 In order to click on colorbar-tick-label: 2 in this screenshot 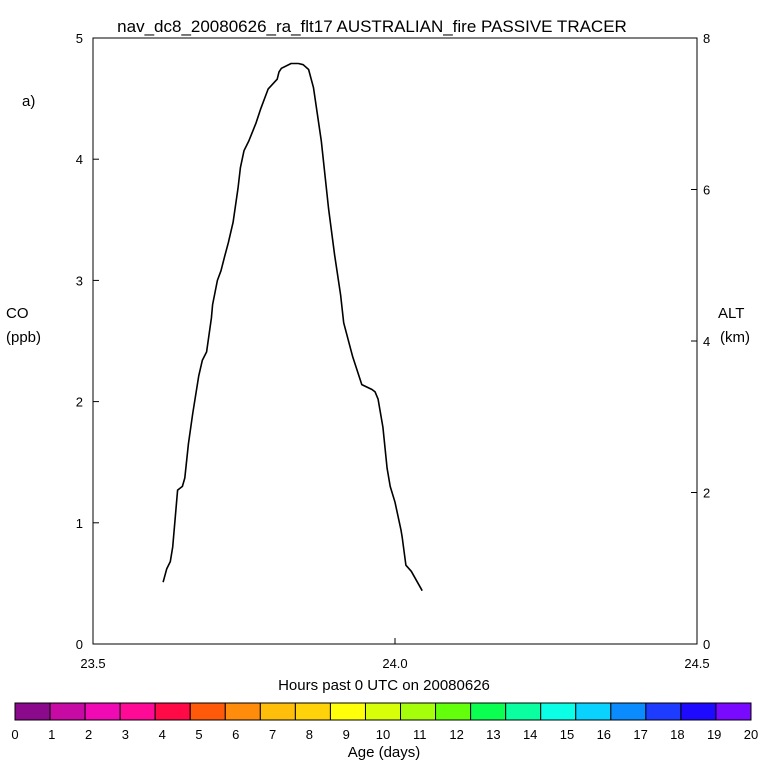, I will do `click(88, 734)`.